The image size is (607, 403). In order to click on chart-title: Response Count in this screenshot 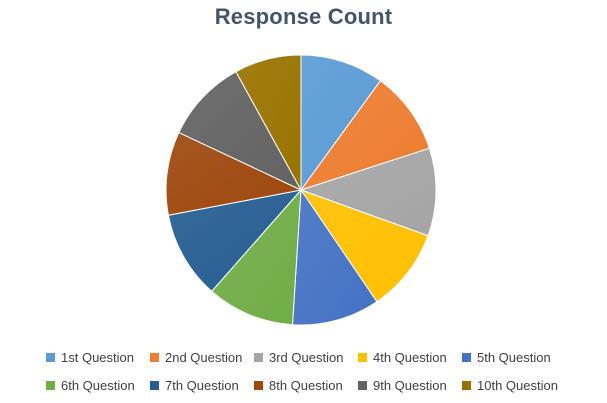, I will do `click(303, 16)`.